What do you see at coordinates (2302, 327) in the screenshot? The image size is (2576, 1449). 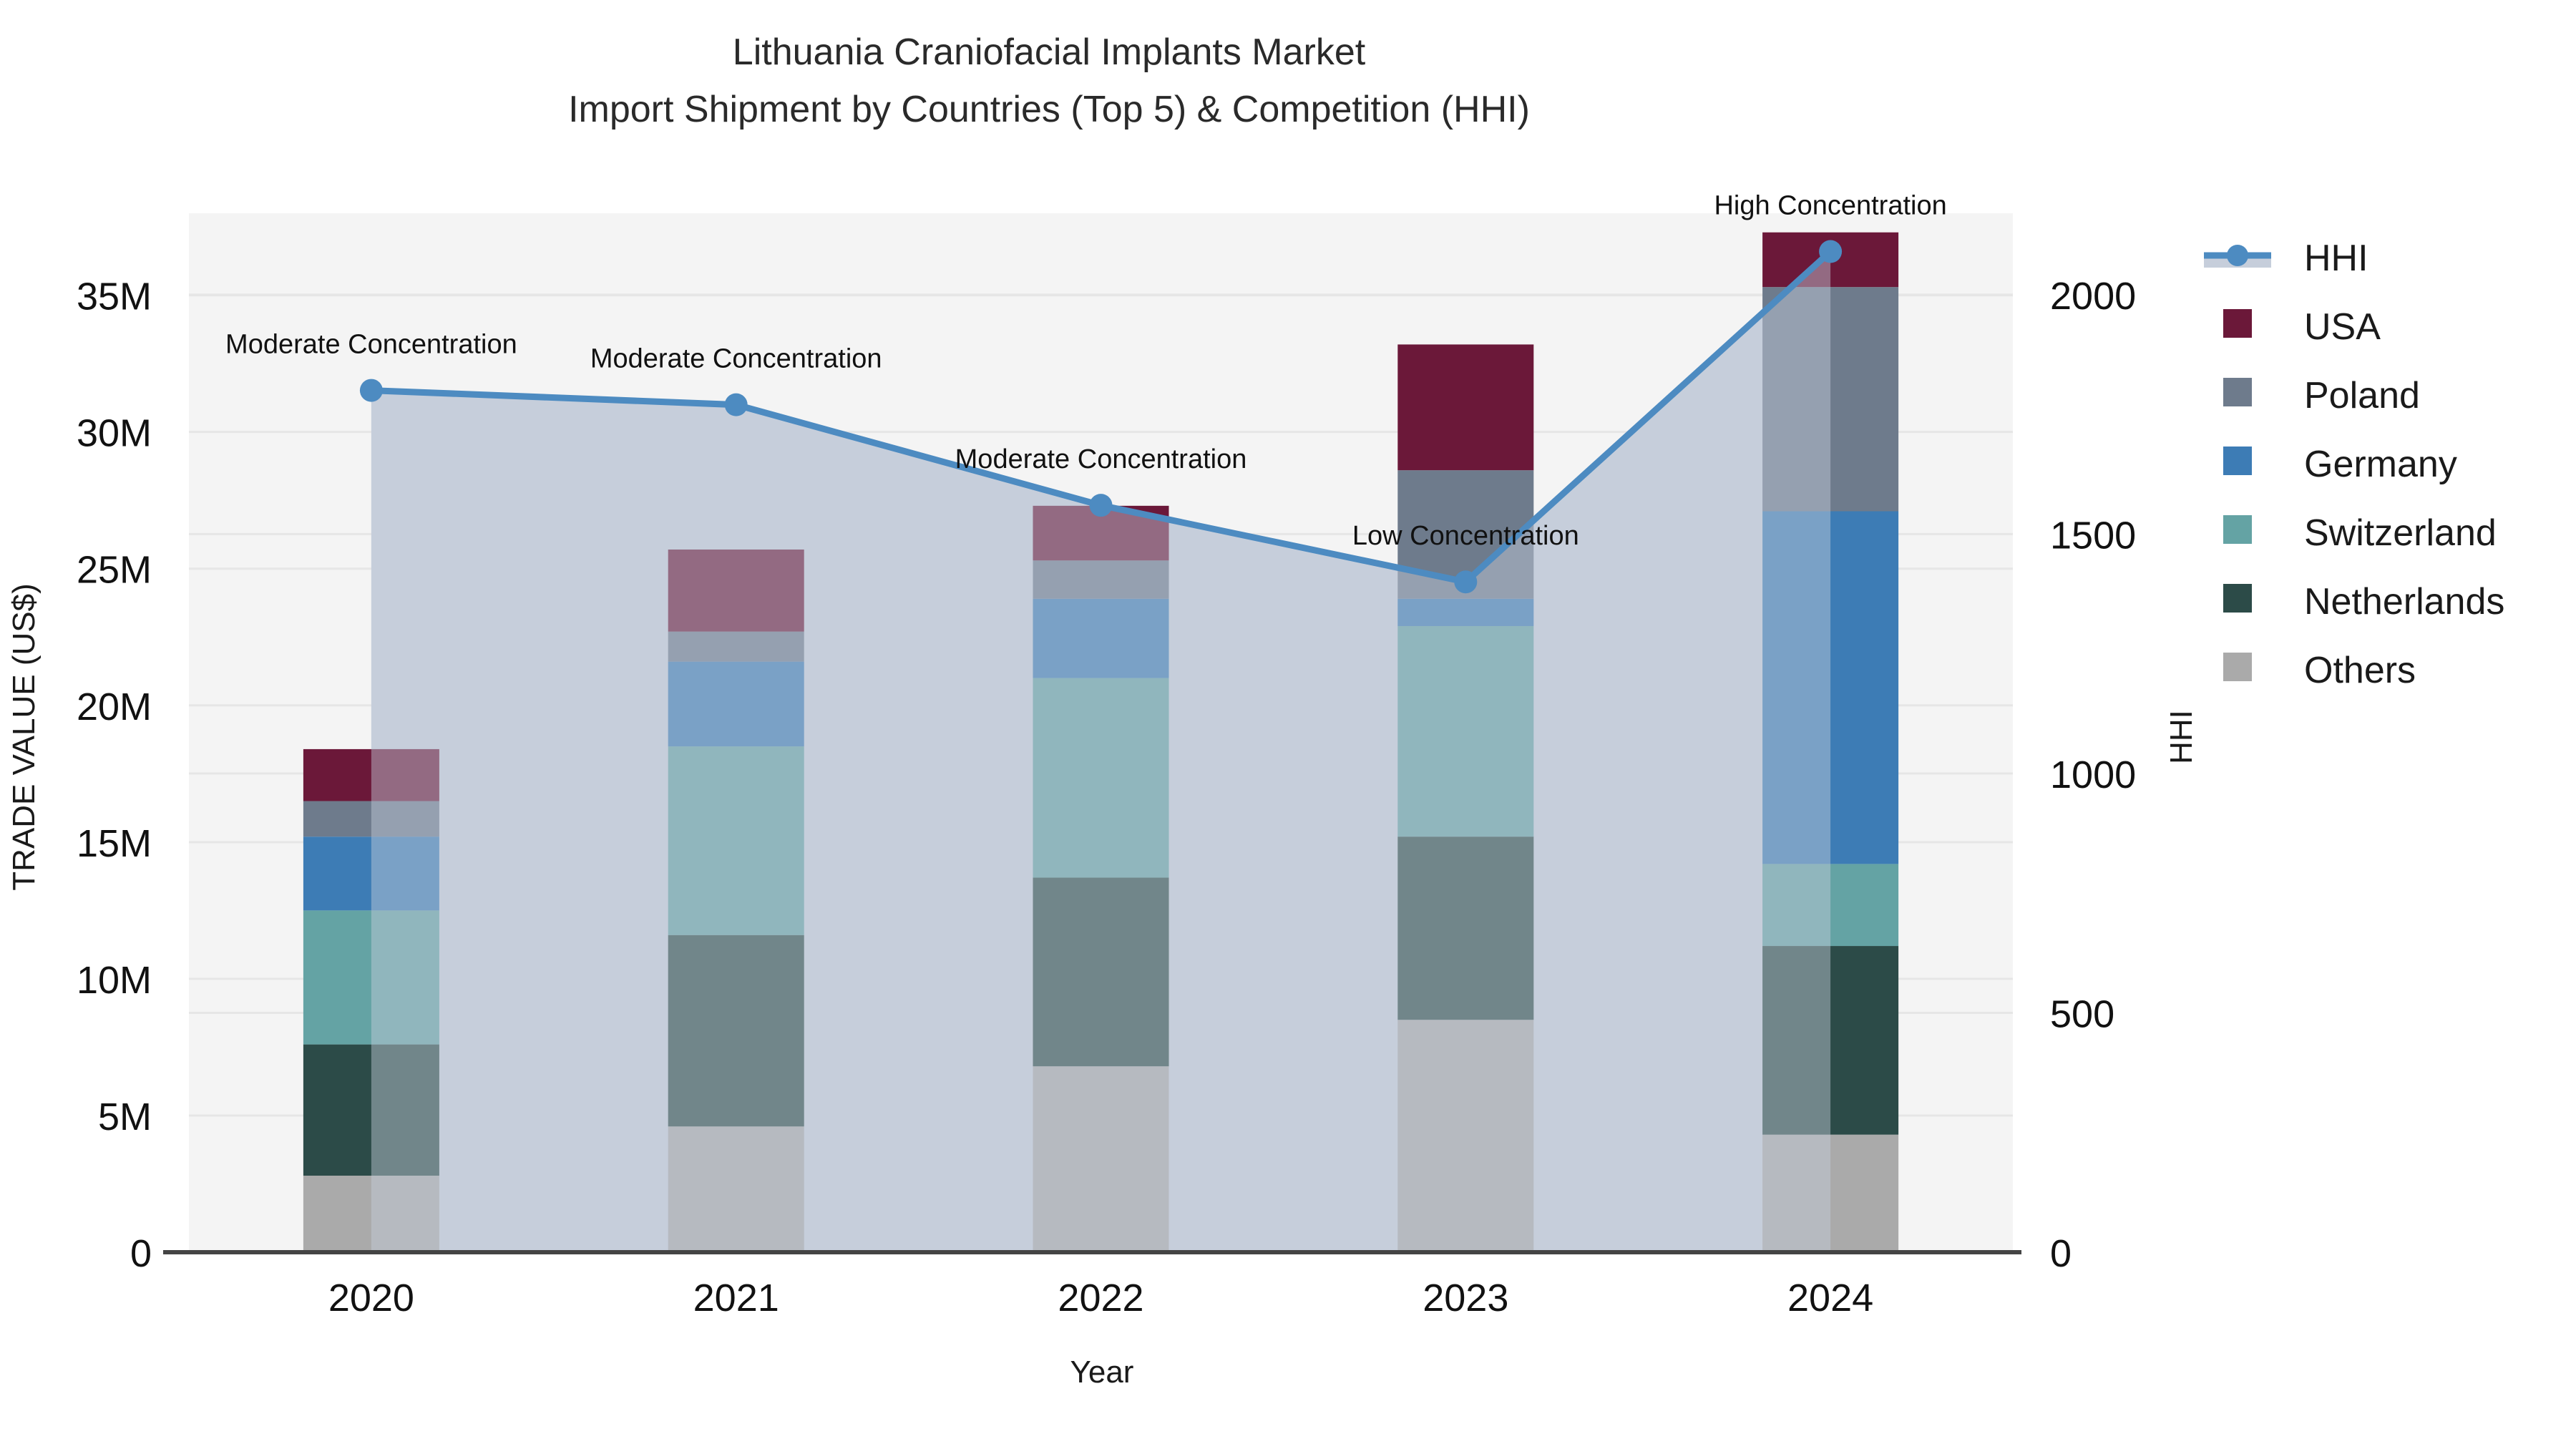 I see `legend-item-usa: USA` at bounding box center [2302, 327].